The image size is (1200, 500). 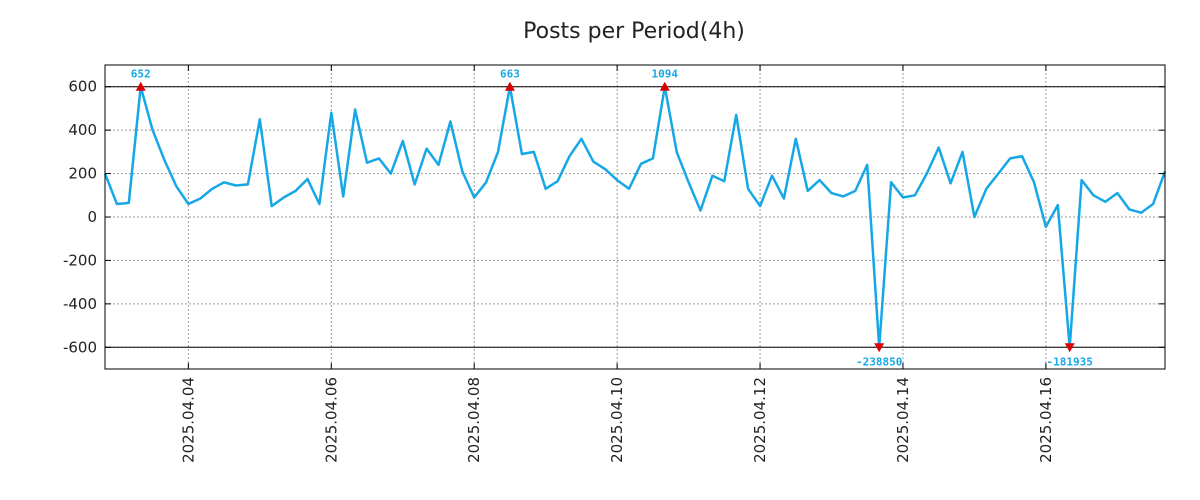 I want to click on y-tick-label: 400, so click(x=82, y=130).